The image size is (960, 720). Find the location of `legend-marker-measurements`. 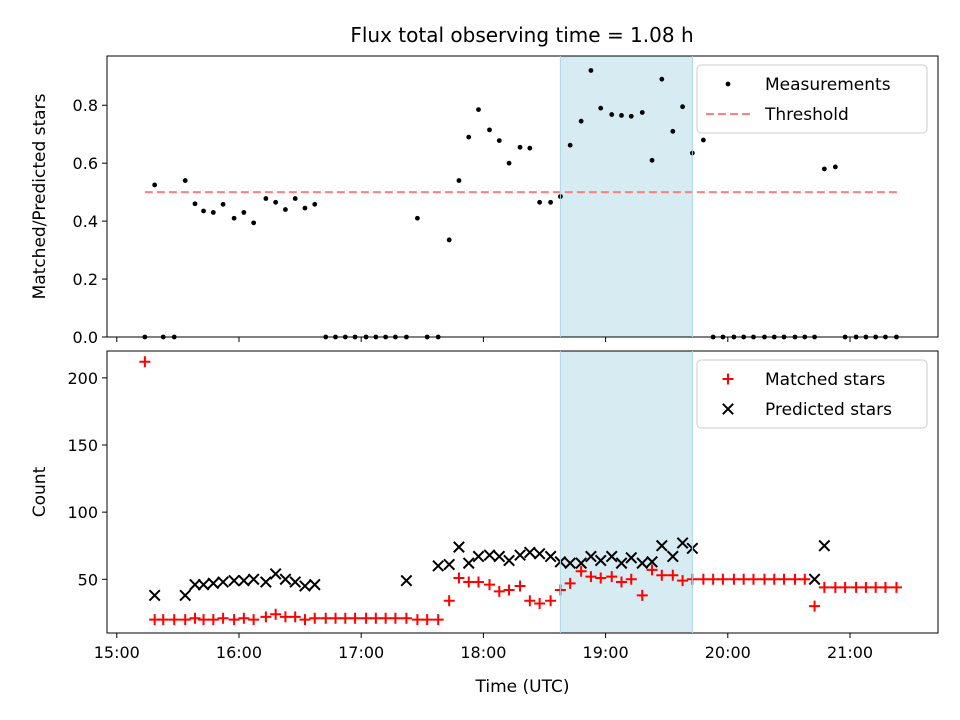

legend-marker-measurements is located at coordinates (728, 84).